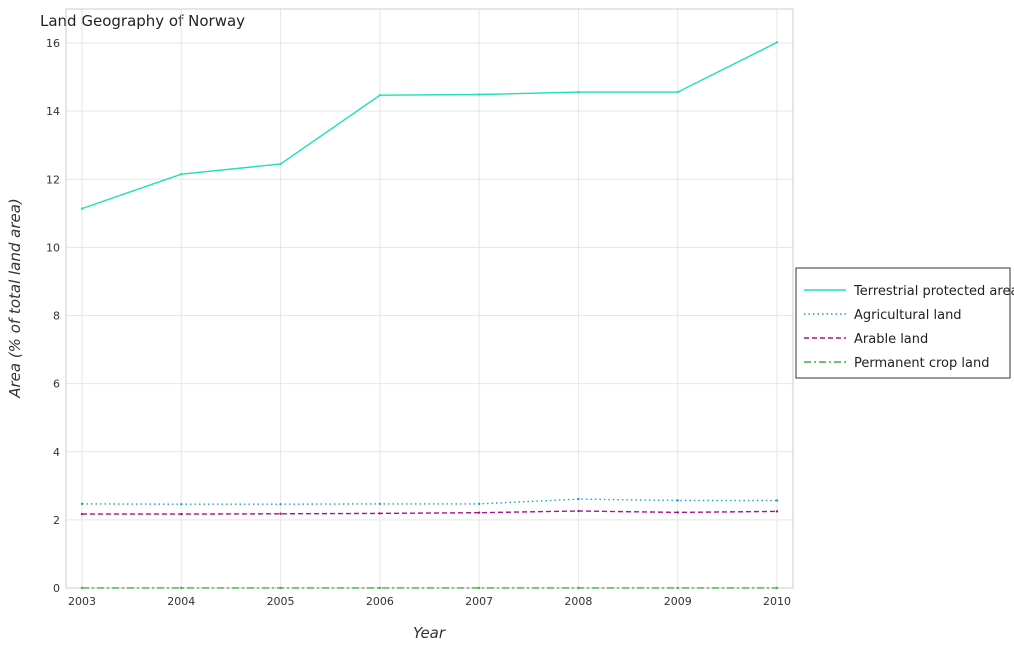  I want to click on x-tick-label: 2004, so click(181, 601).